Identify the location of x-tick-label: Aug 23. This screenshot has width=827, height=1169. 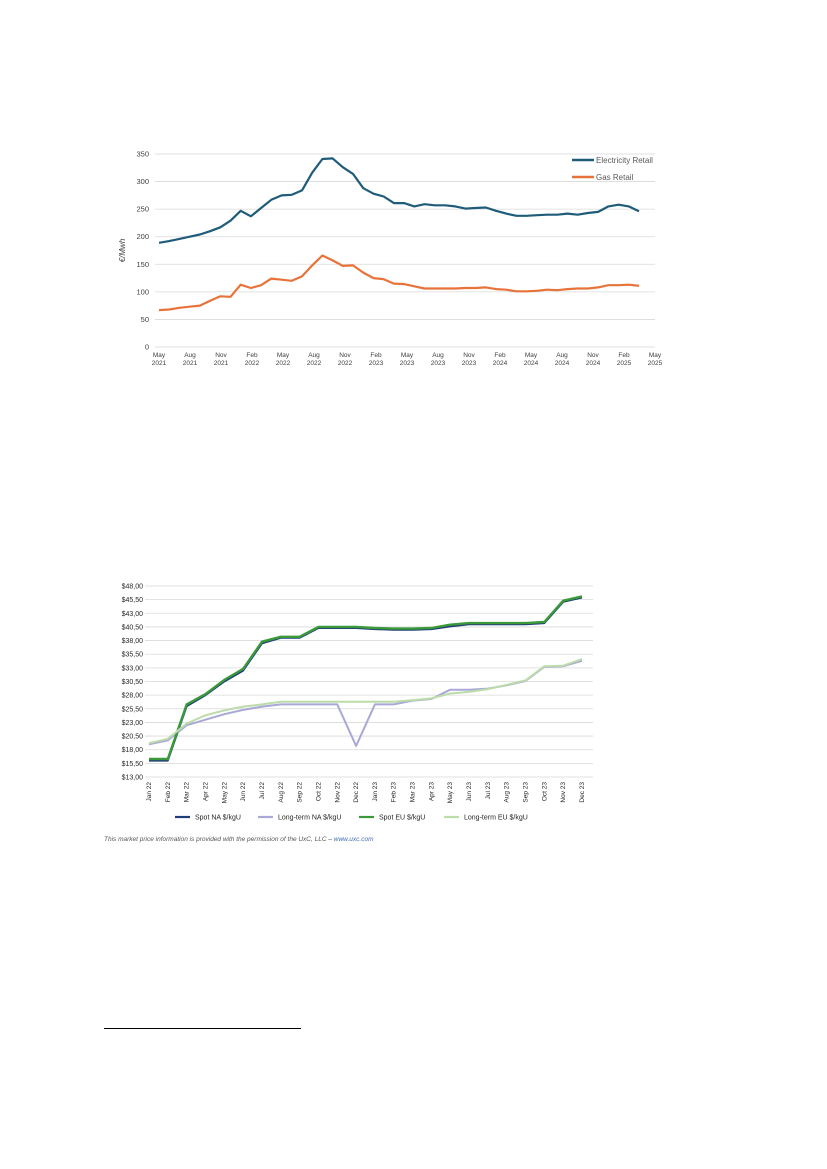
(507, 792).